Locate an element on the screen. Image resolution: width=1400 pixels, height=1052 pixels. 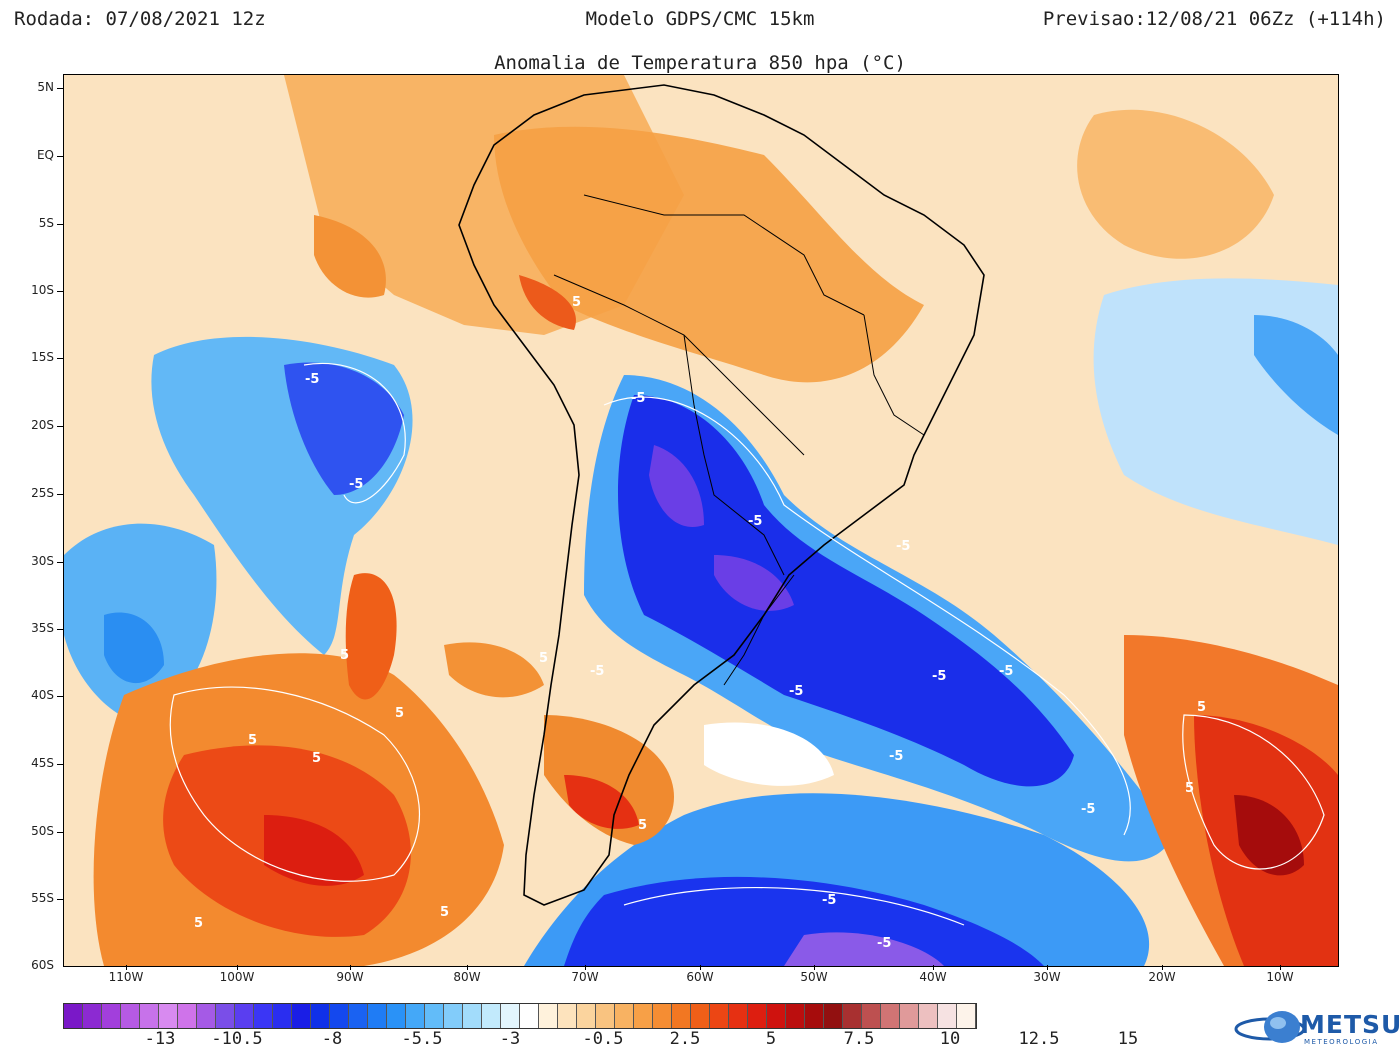
colorbar-label: -3 is located at coordinates (510, 1039).